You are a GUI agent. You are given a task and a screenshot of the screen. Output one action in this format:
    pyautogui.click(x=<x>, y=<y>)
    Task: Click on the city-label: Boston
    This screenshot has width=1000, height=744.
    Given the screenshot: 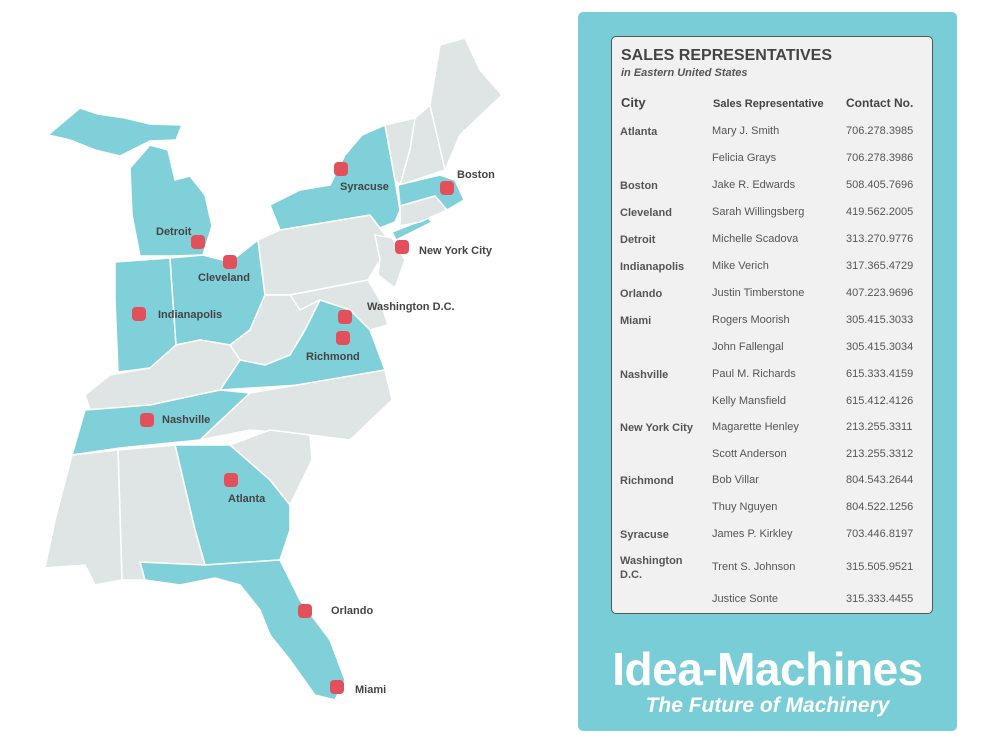 What is the action you would take?
    pyautogui.click(x=476, y=175)
    